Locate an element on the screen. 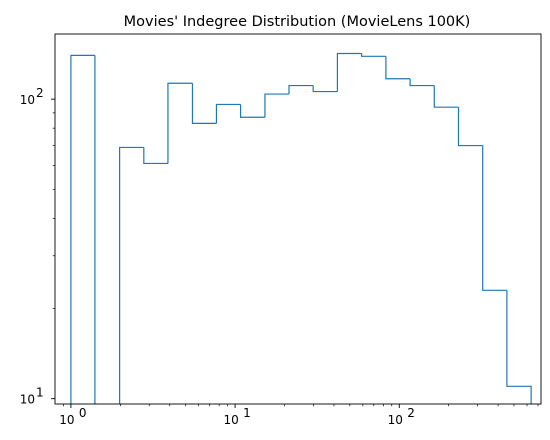 This screenshot has height=440, width=550. y-tick-label-exponent: 1 is located at coordinates (40, 393).